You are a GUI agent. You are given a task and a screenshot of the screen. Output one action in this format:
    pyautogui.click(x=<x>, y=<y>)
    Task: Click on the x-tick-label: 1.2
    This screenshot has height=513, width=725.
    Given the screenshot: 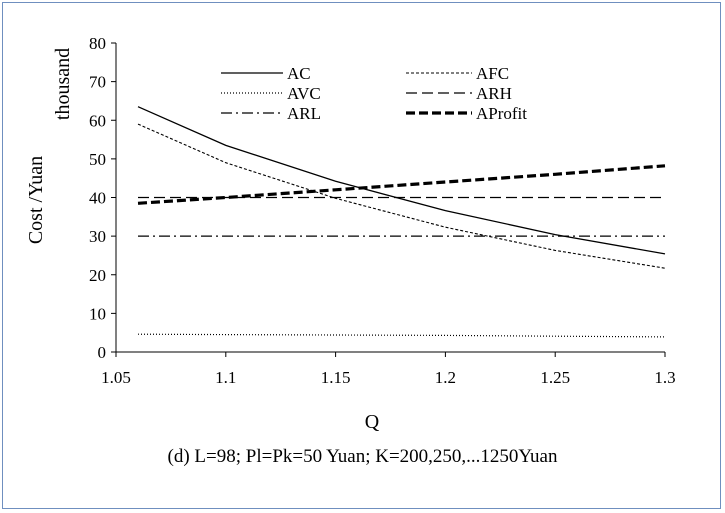 What is the action you would take?
    pyautogui.click(x=445, y=377)
    